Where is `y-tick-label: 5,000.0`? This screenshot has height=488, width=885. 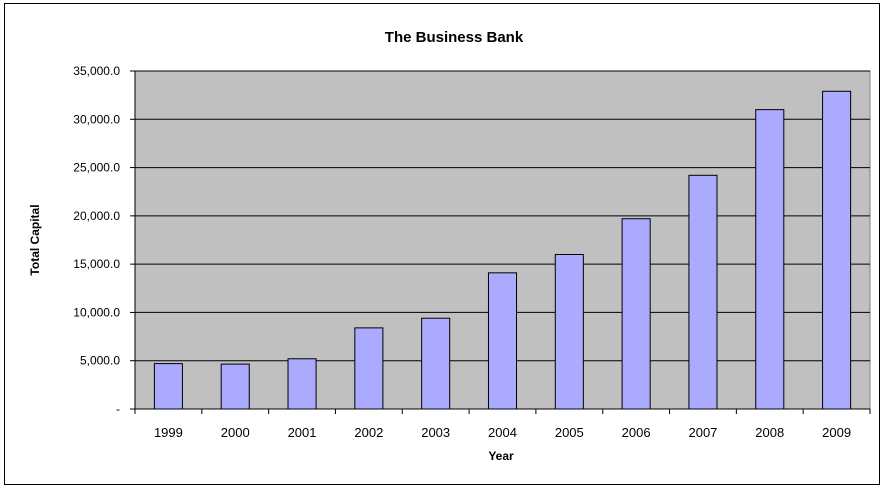 y-tick-label: 5,000.0 is located at coordinates (100, 361).